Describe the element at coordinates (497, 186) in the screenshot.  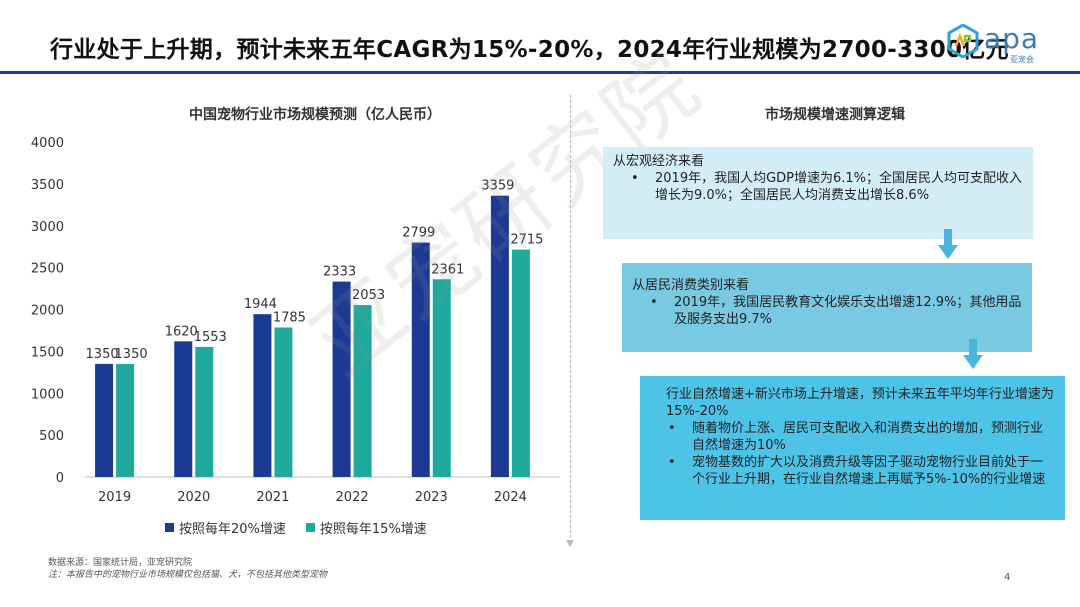
I see `data-label-20pct-2024: 3359` at that location.